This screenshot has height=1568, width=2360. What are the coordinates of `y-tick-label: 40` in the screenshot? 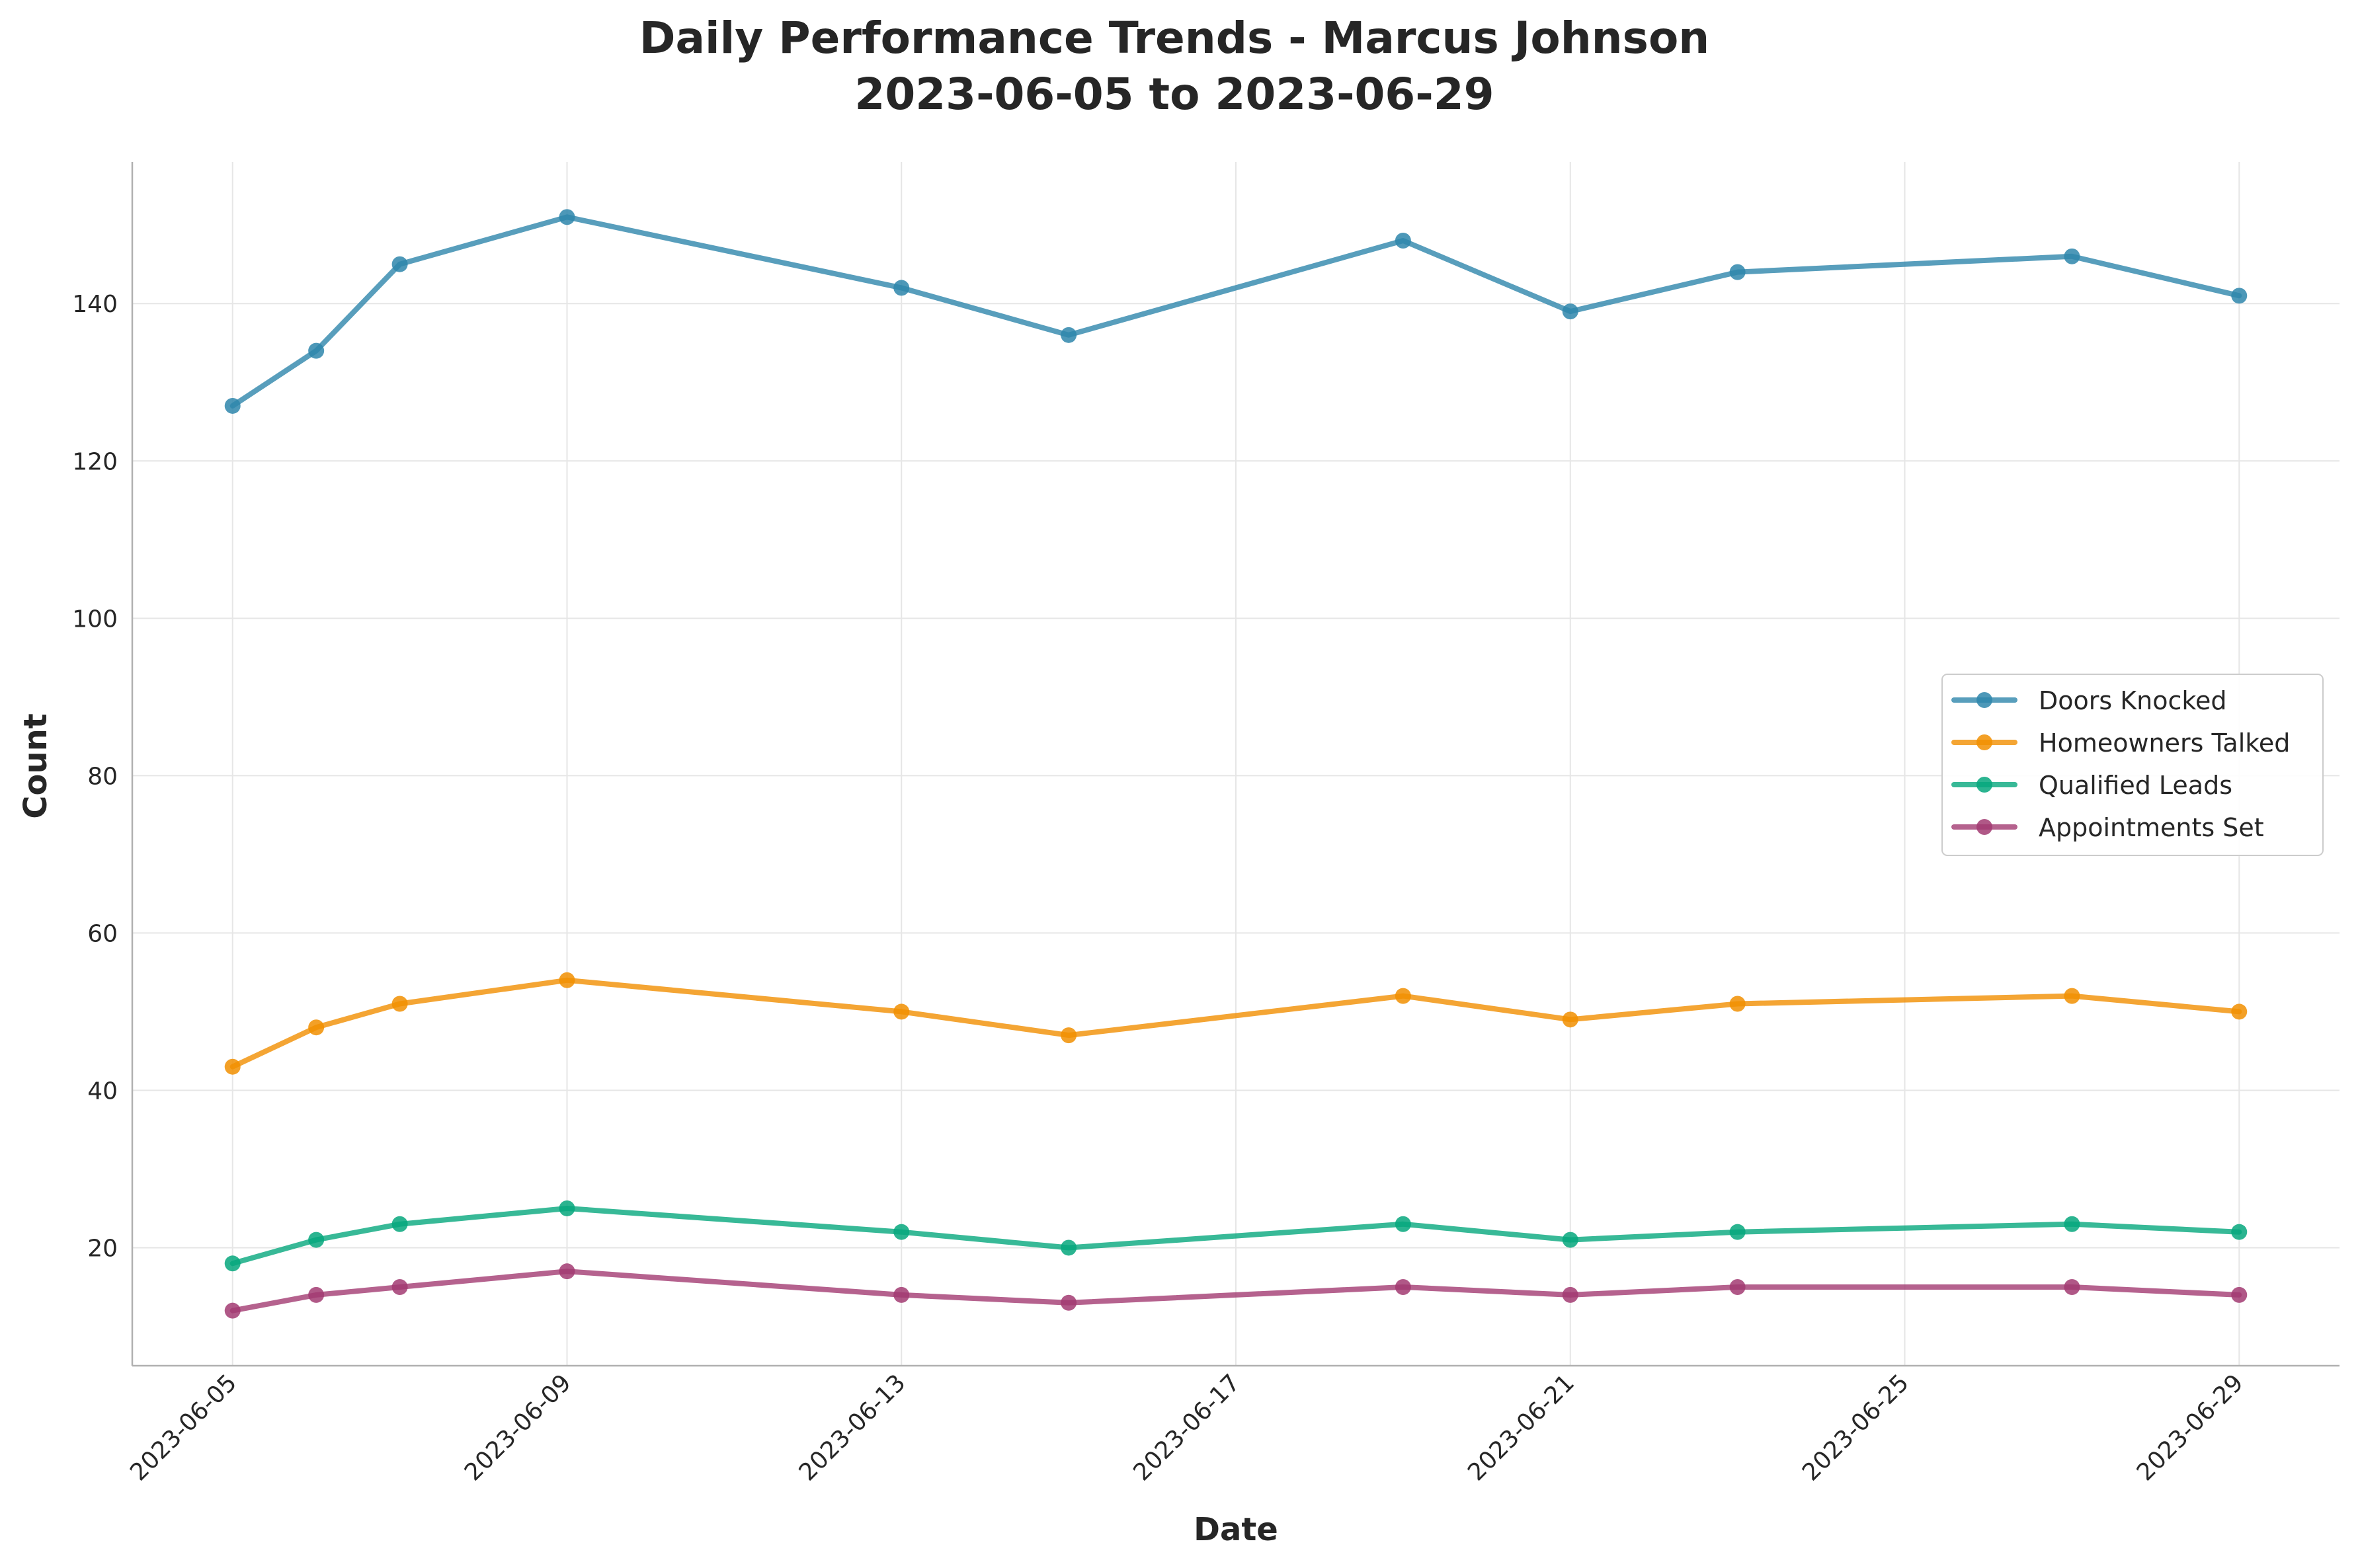 It's located at (102, 1091).